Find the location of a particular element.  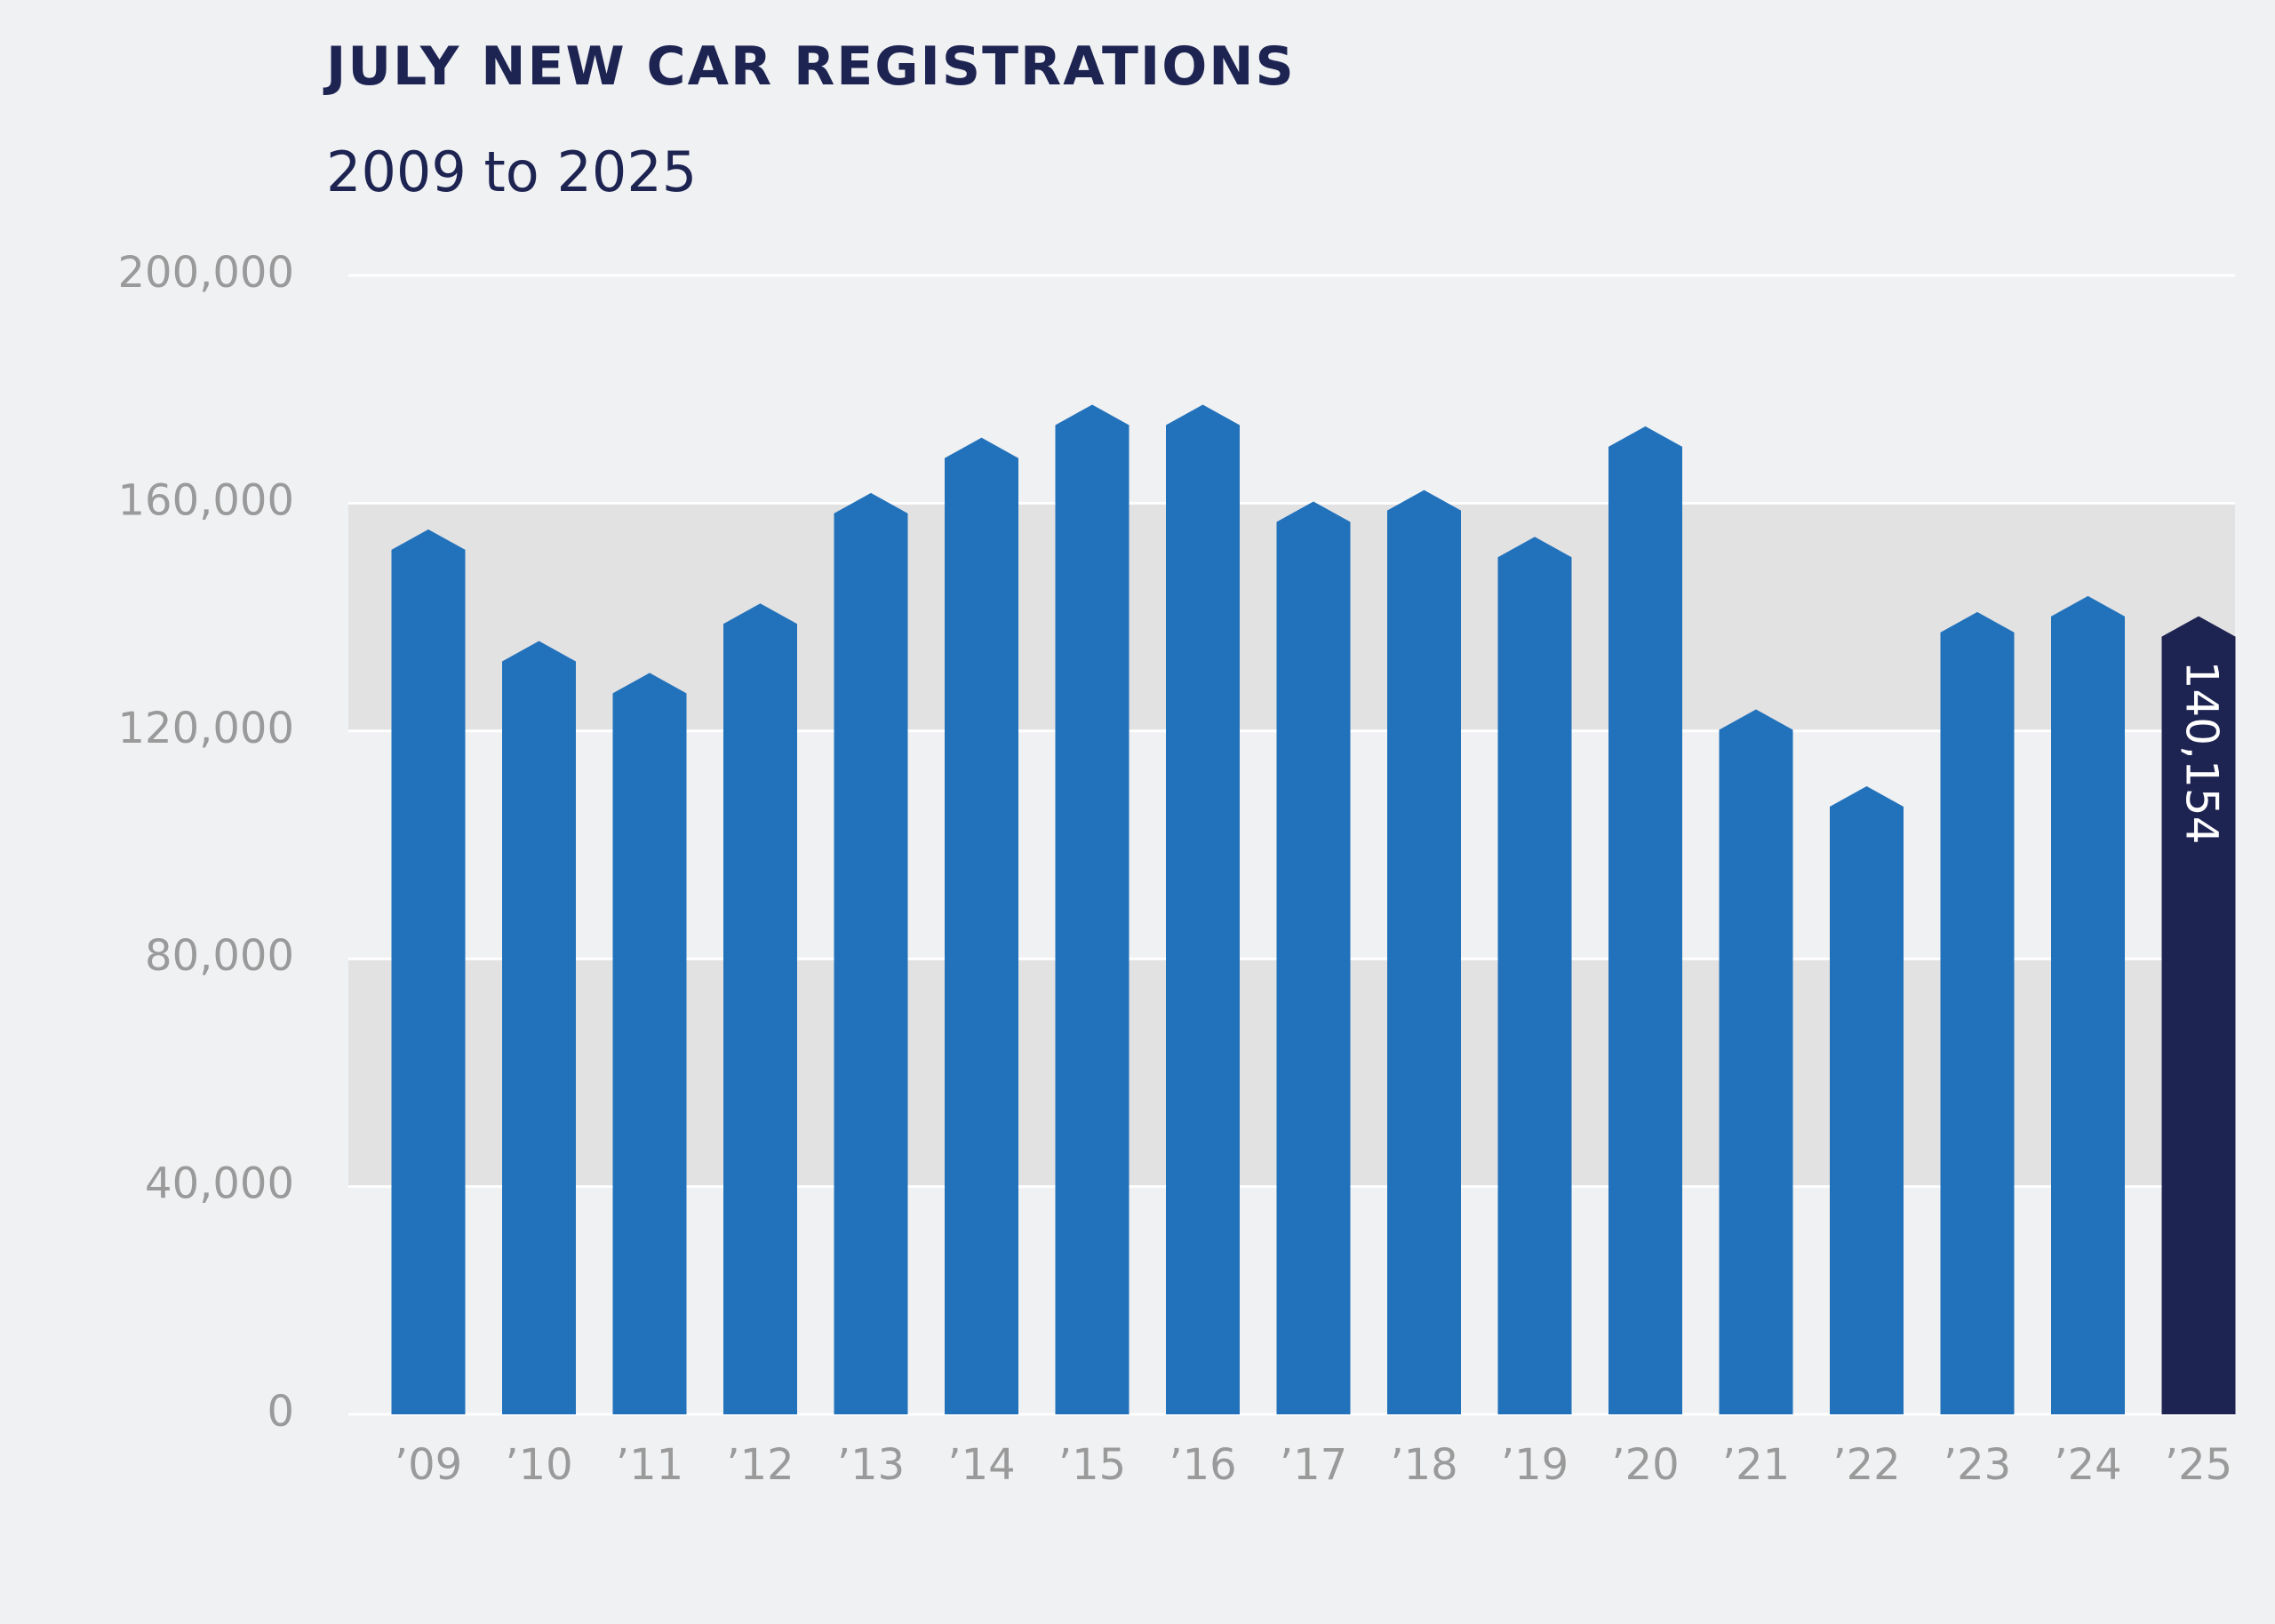

y-tick-label: 200,000 is located at coordinates (206, 273).